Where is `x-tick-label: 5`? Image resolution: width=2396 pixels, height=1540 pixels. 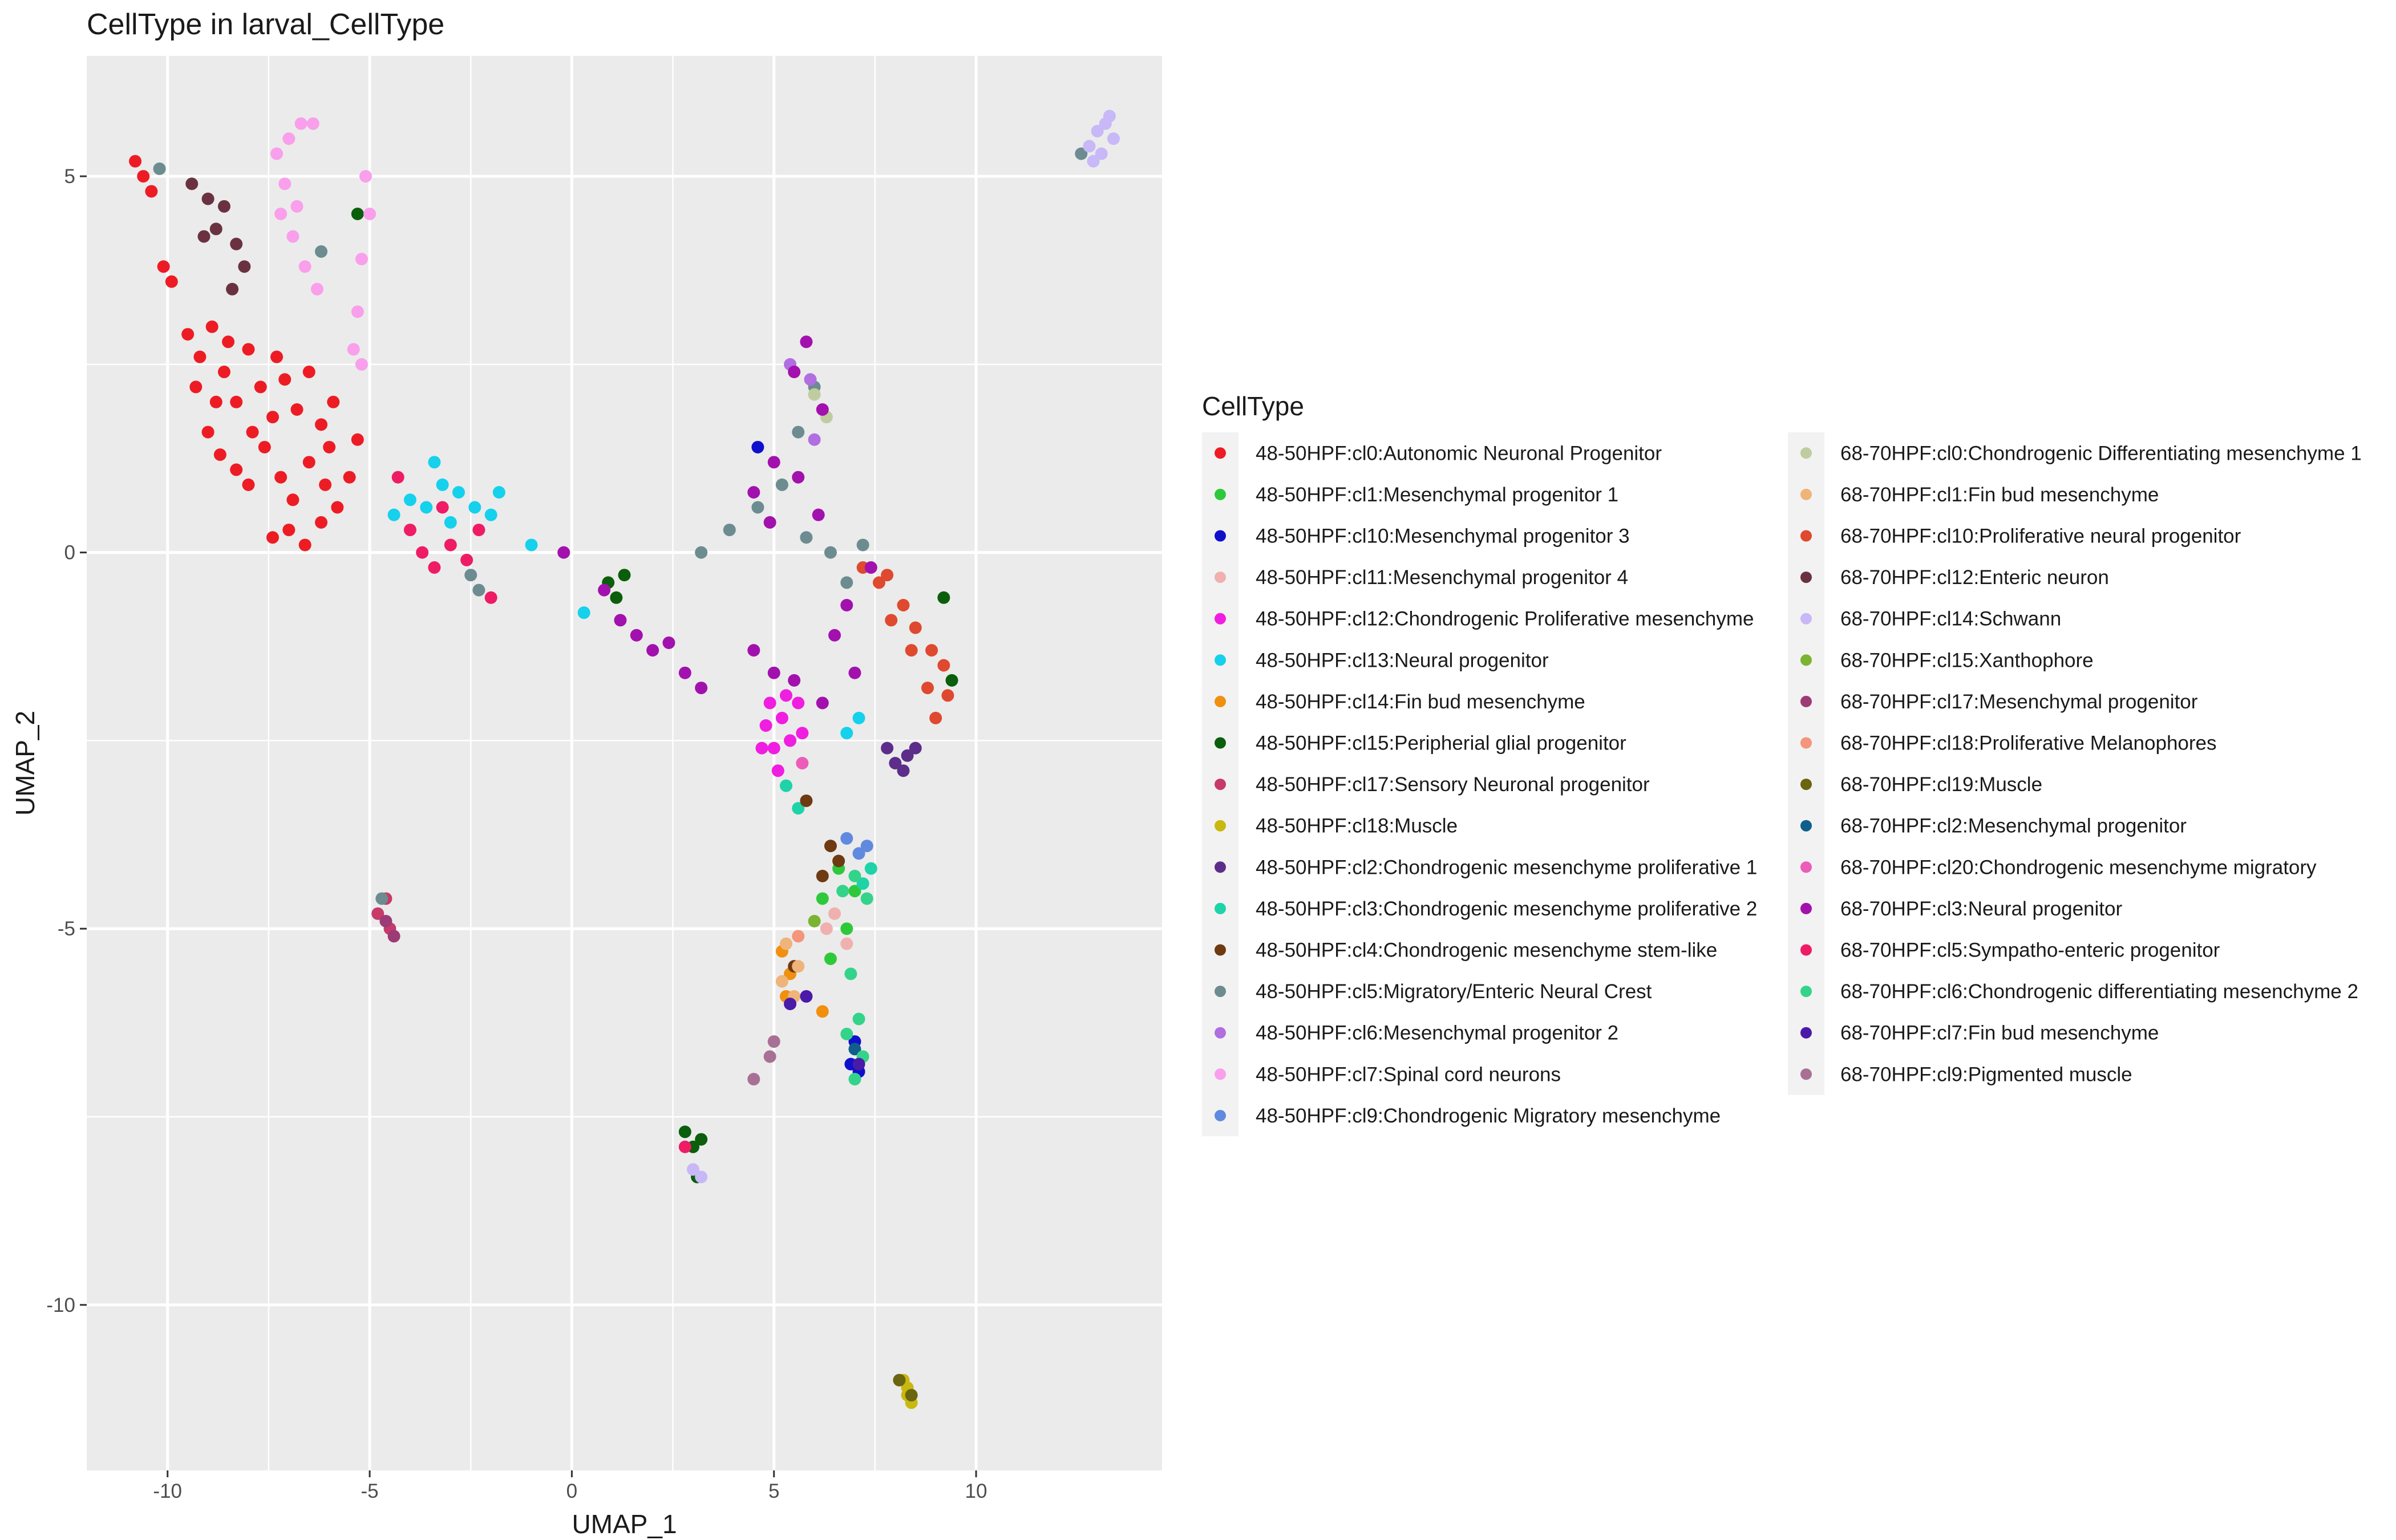
x-tick-label: 5 is located at coordinates (774, 1491).